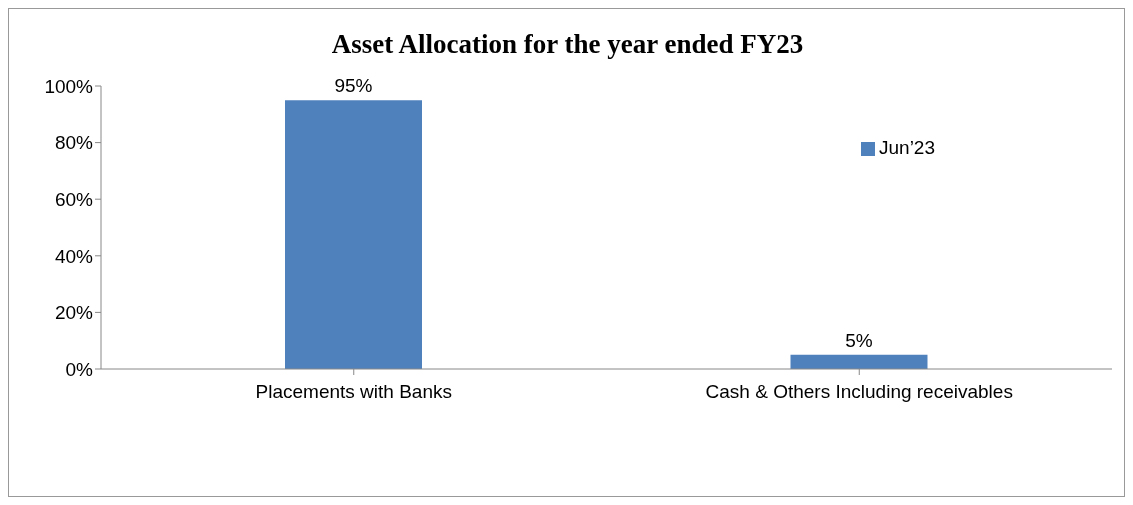 The width and height of the screenshot is (1133, 505). I want to click on data-label: 95%, so click(353, 86).